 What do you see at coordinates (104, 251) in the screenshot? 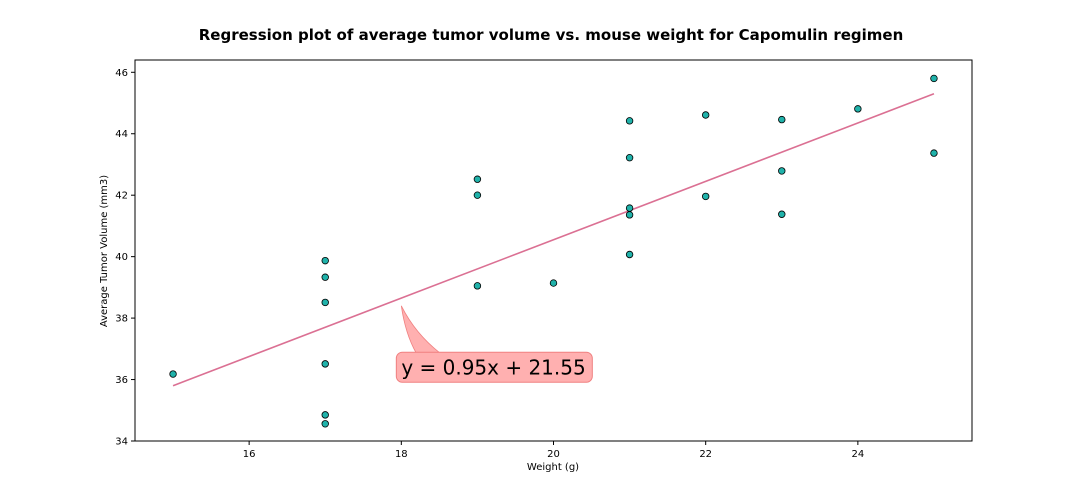
I see `y-axis-label: Average Tumor Volume (mm3)` at bounding box center [104, 251].